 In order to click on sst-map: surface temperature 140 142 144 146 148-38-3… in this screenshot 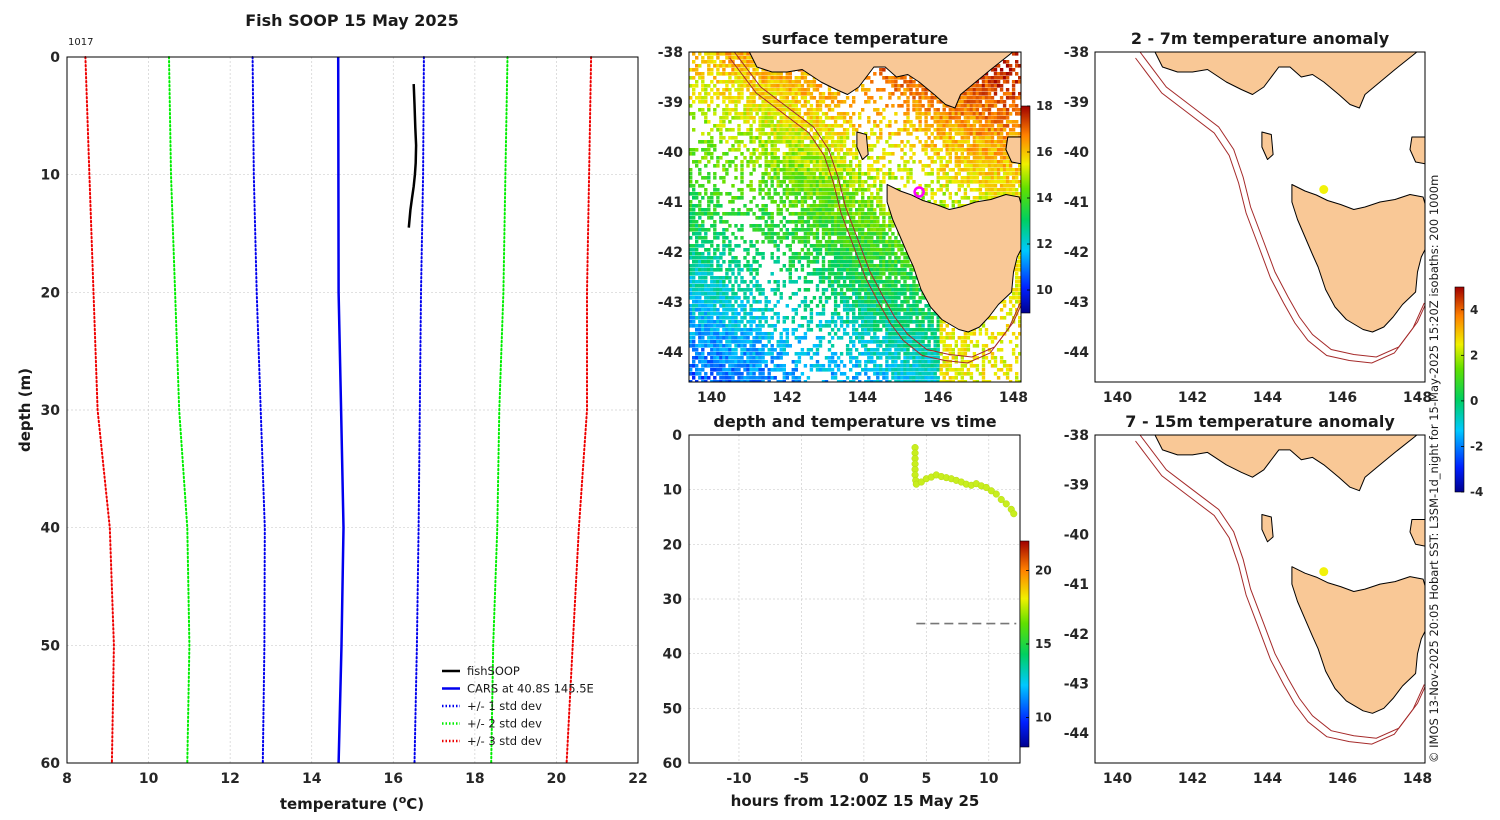, I will do `click(855, 217)`.